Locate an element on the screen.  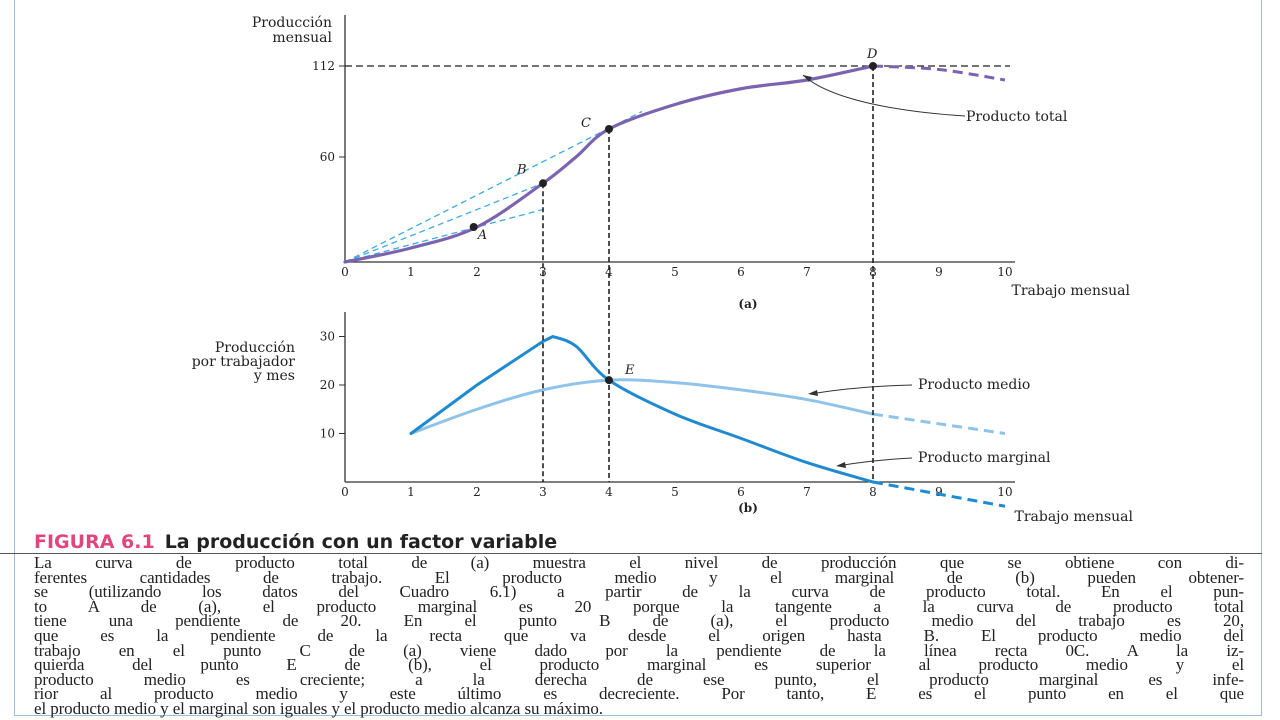
series-extension-producto-medio is located at coordinates (939, 423).